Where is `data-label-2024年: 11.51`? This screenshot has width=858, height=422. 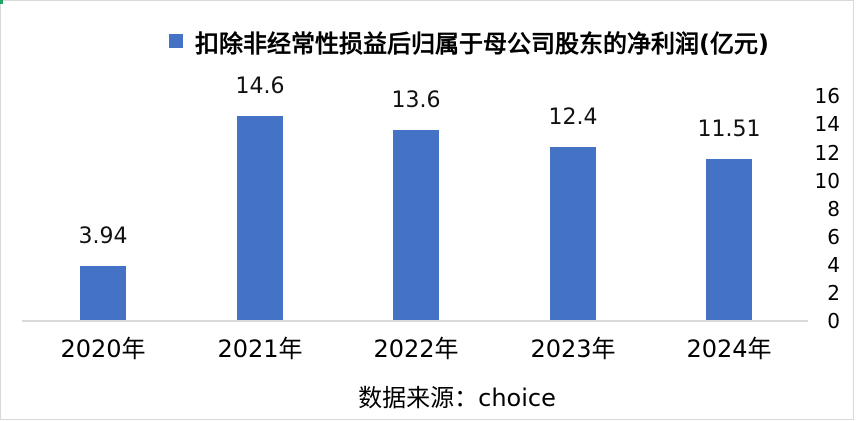
data-label-2024年: 11.51 is located at coordinates (729, 129).